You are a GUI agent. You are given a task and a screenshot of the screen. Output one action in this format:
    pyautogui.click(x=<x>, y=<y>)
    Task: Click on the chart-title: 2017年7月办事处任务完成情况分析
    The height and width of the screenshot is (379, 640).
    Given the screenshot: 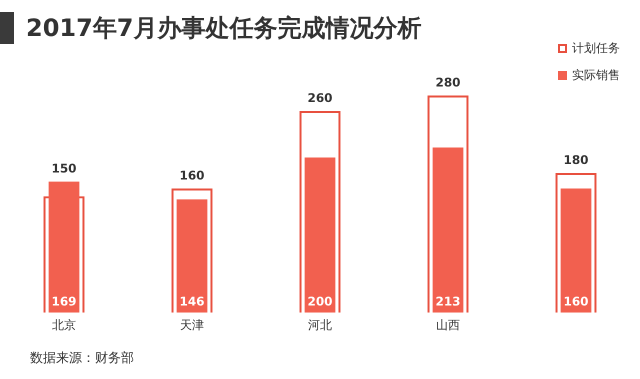 What is the action you would take?
    pyautogui.click(x=224, y=28)
    